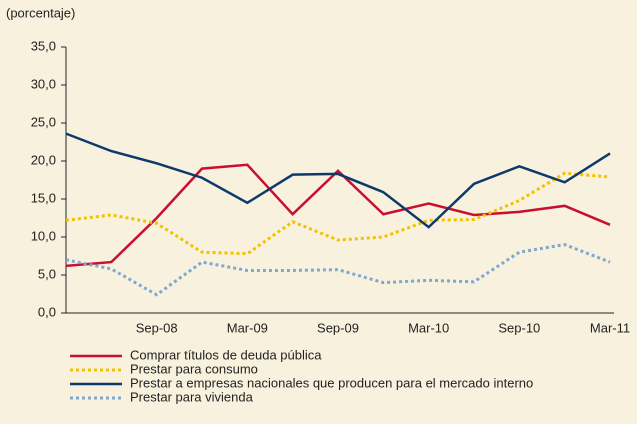 The width and height of the screenshot is (637, 424). What do you see at coordinates (43, 197) in the screenshot?
I see `y-tick-label: 15,0` at bounding box center [43, 197].